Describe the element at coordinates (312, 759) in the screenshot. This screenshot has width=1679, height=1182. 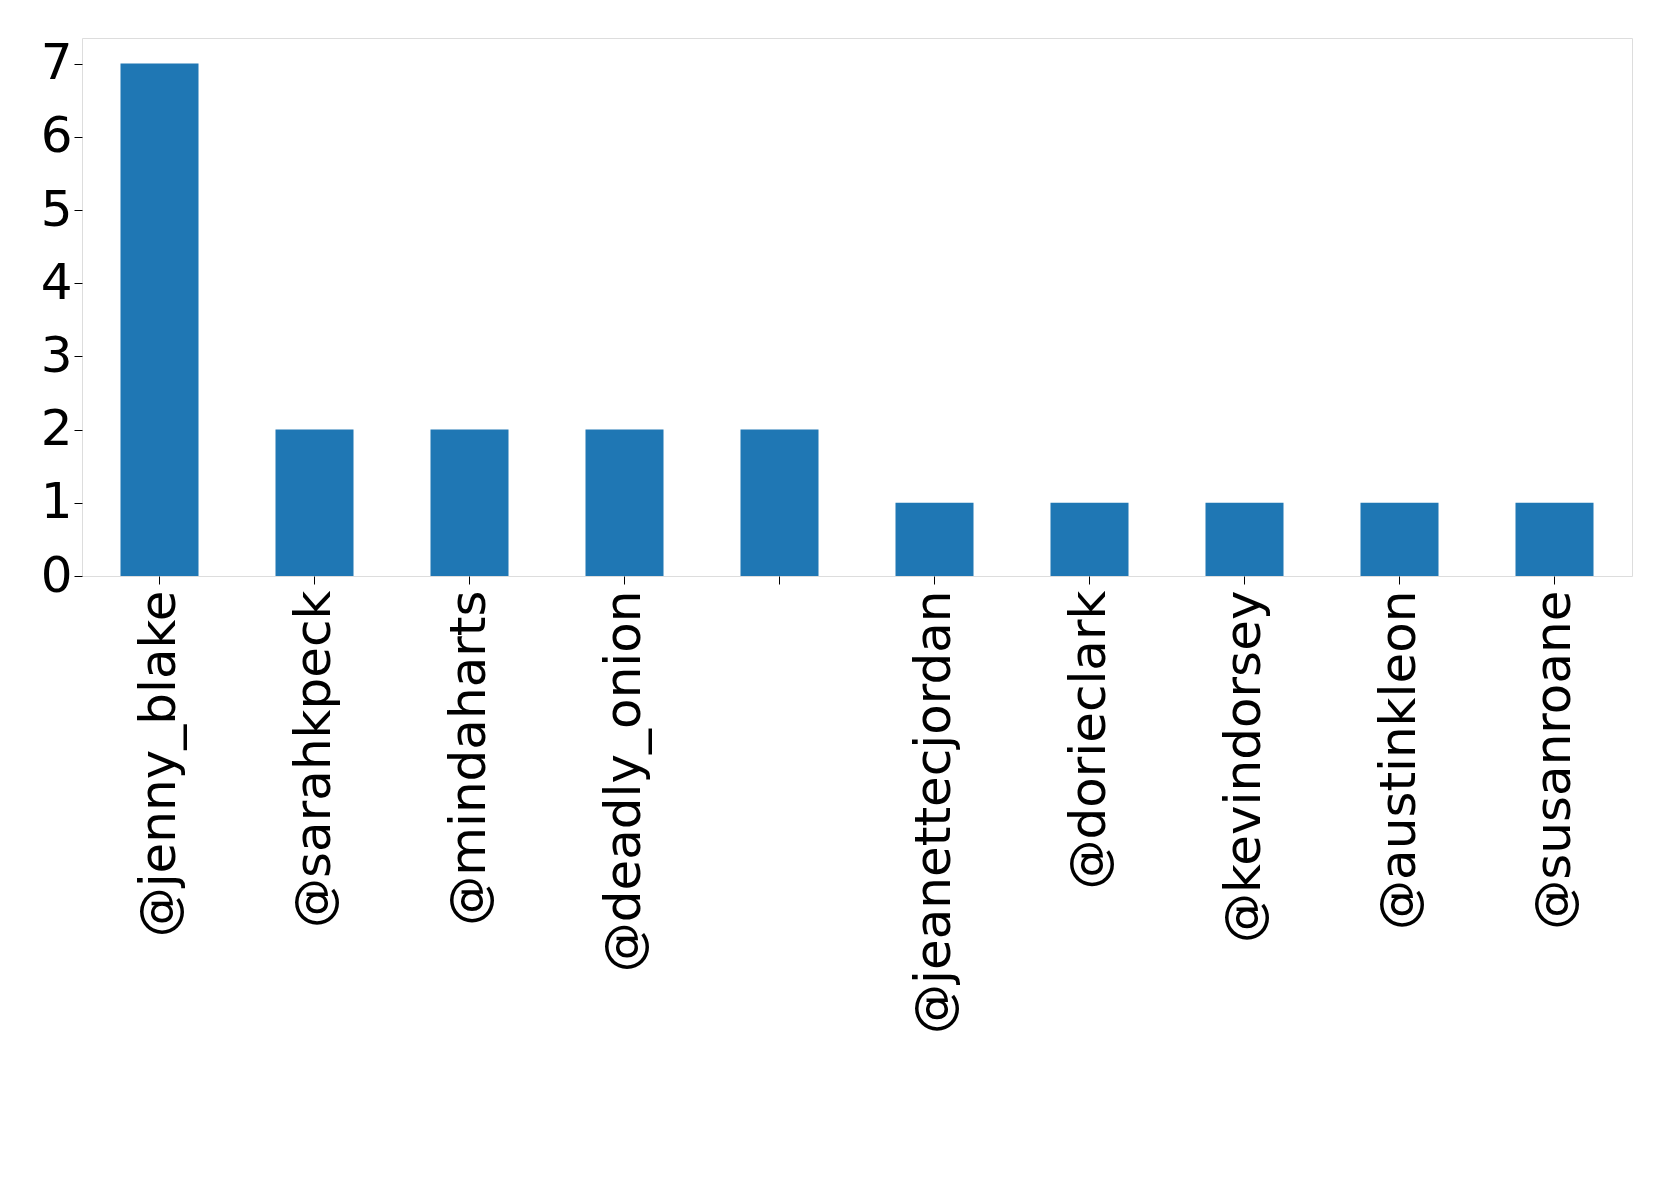
I see `x-tick-label: @sarahkpeck` at that location.